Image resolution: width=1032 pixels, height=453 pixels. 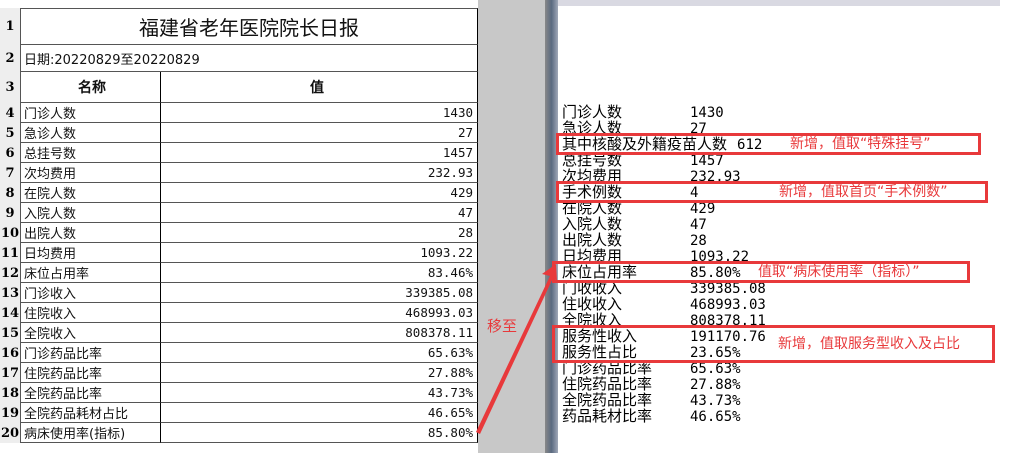 I want to click on preview-item-name: 全院药品比率, so click(x=607, y=400).